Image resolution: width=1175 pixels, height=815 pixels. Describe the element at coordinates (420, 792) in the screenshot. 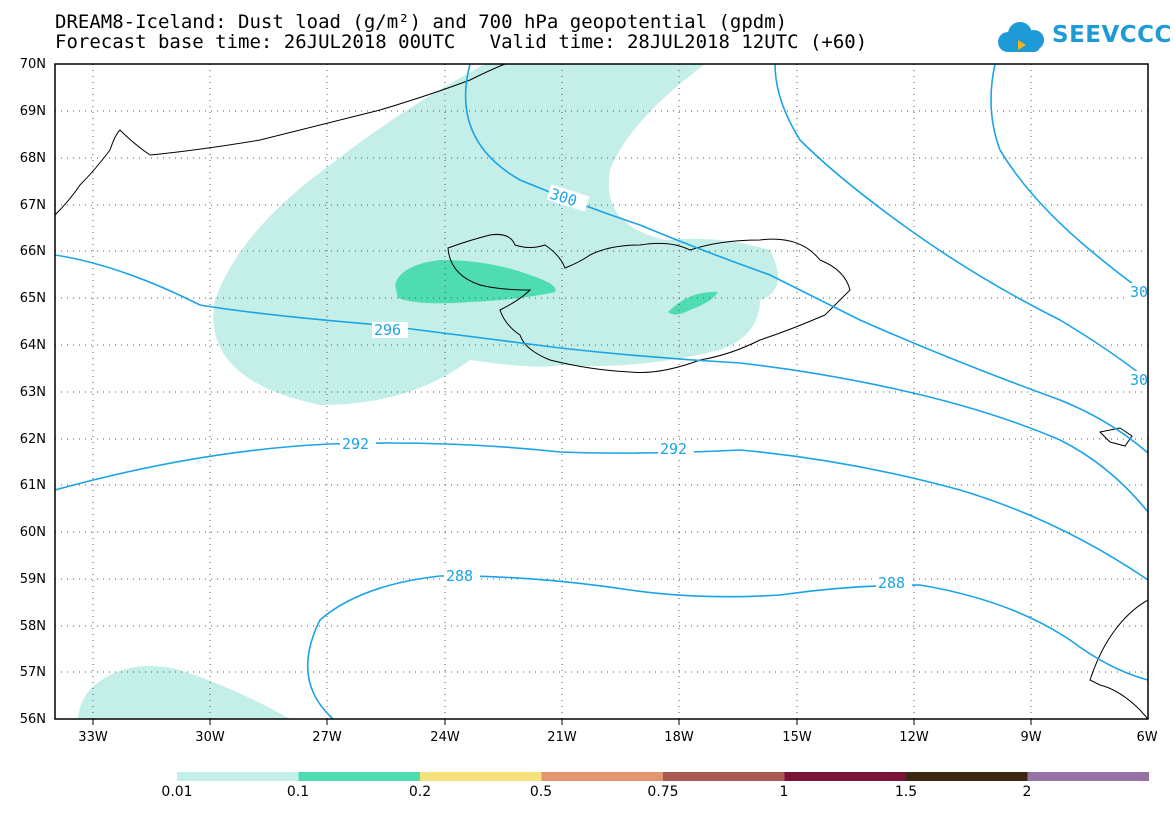

I see `colorbar-label: 0.2` at that location.